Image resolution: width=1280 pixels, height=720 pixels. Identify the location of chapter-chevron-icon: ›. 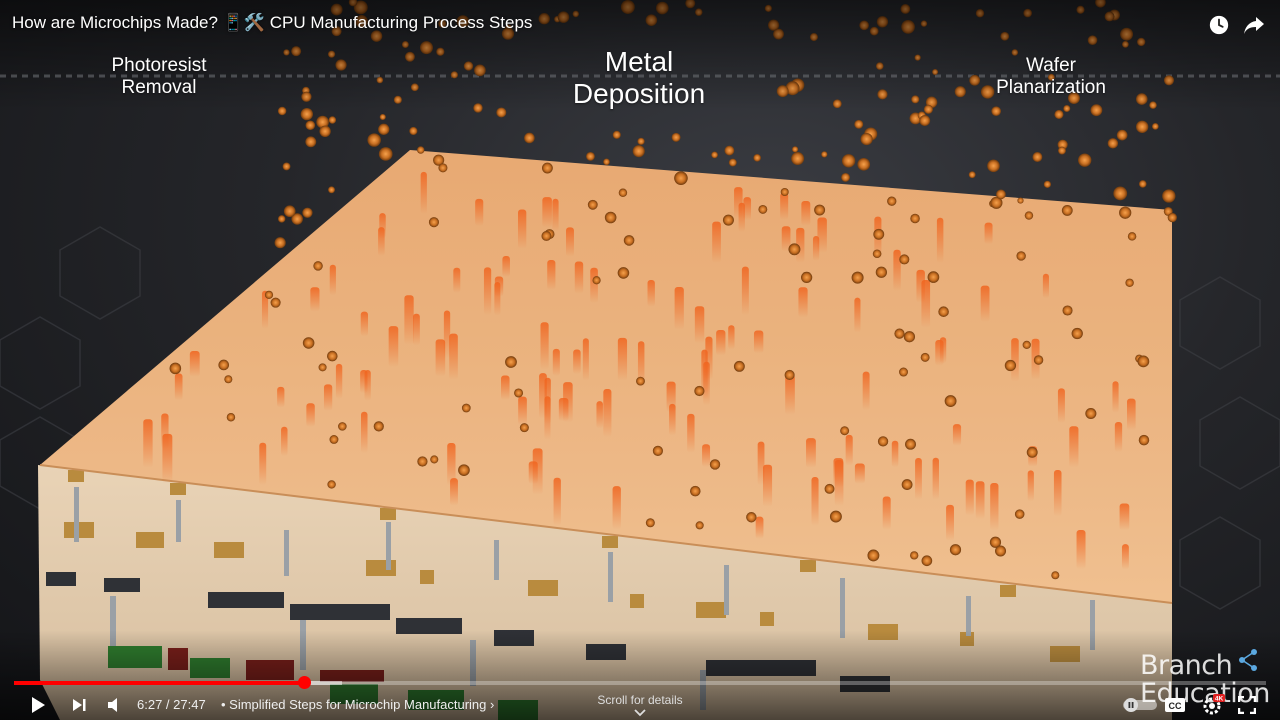
(492, 704).